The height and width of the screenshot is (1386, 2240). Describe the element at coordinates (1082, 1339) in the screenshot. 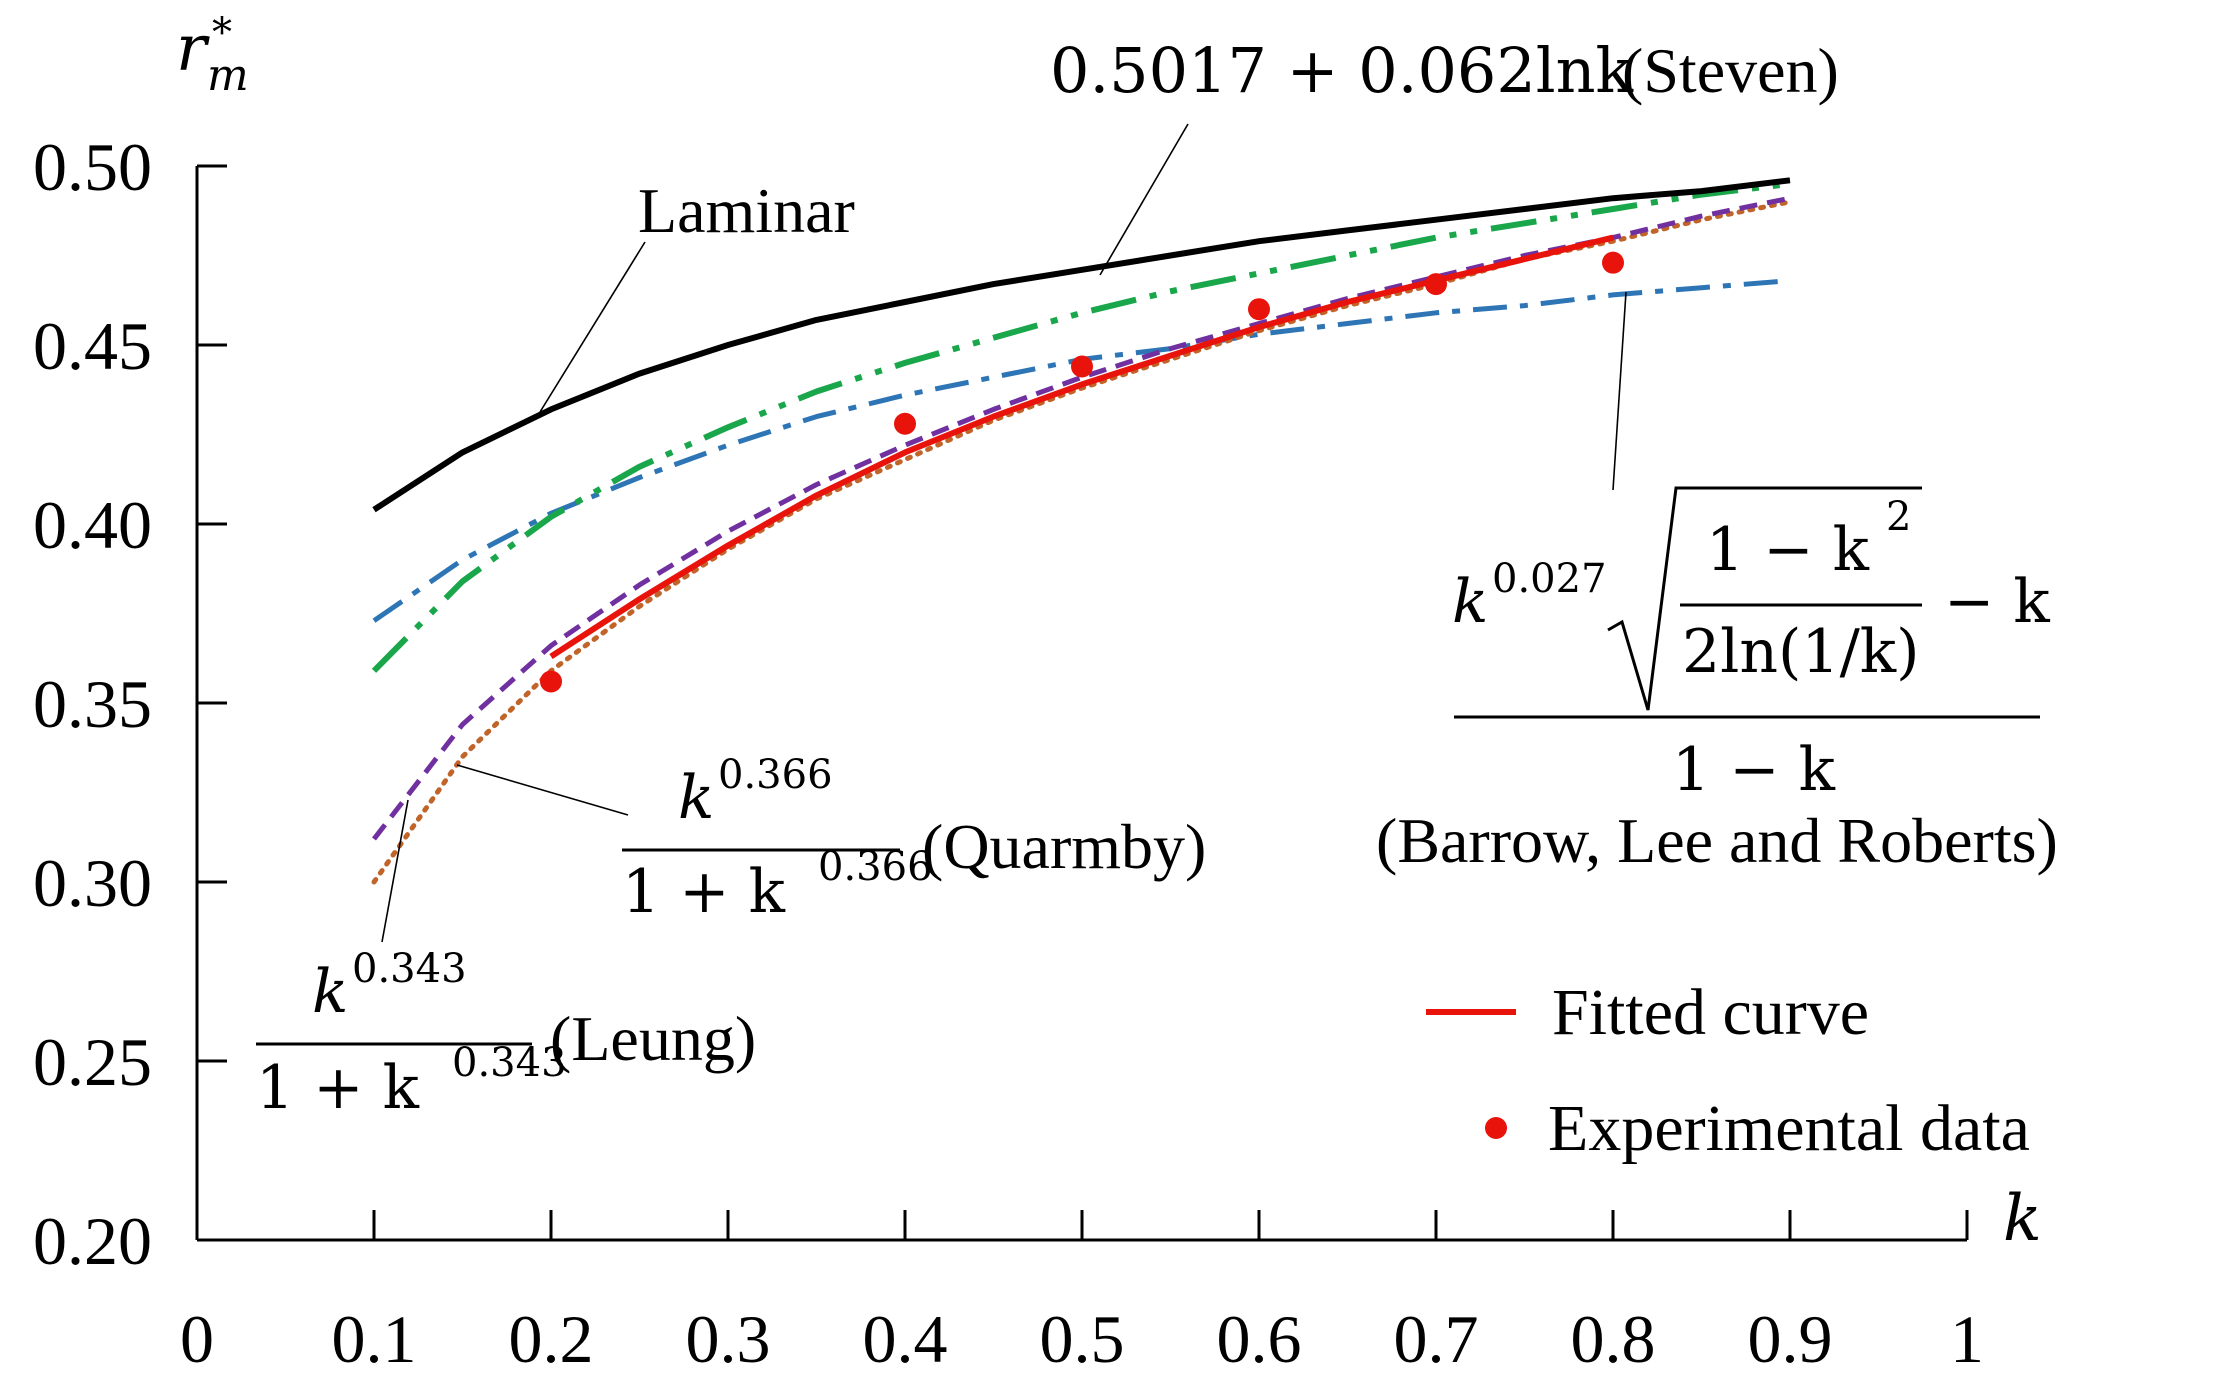

I see `x-tick-label: 0.5` at that location.